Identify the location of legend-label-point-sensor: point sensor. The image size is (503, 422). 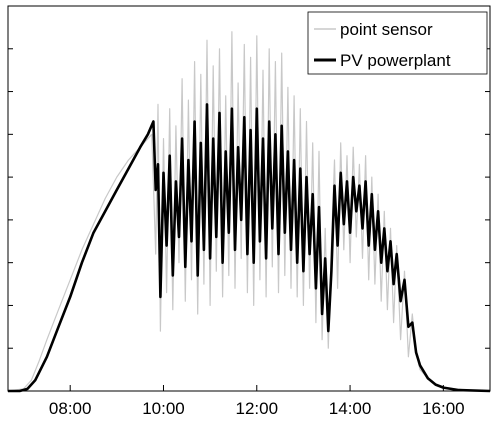
(386, 29).